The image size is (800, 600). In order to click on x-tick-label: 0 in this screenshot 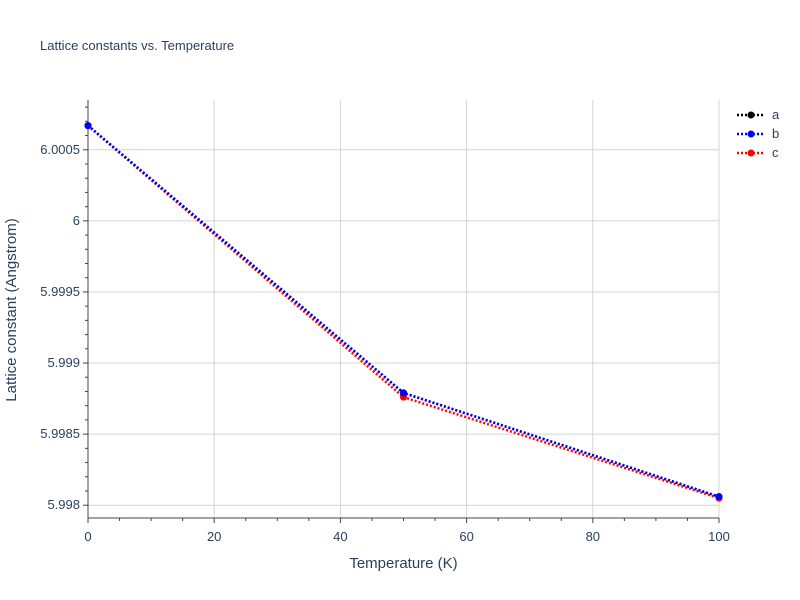, I will do `click(87, 536)`.